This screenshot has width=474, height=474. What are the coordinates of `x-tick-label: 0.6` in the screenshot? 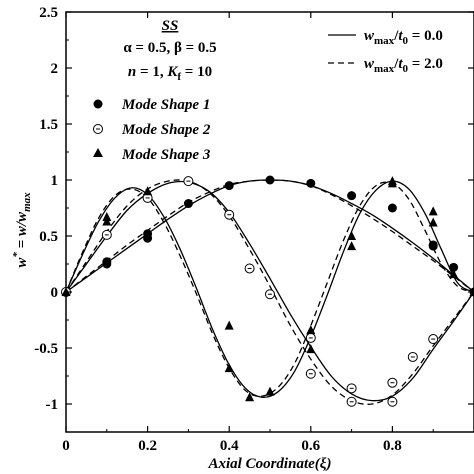 It's located at (310, 446).